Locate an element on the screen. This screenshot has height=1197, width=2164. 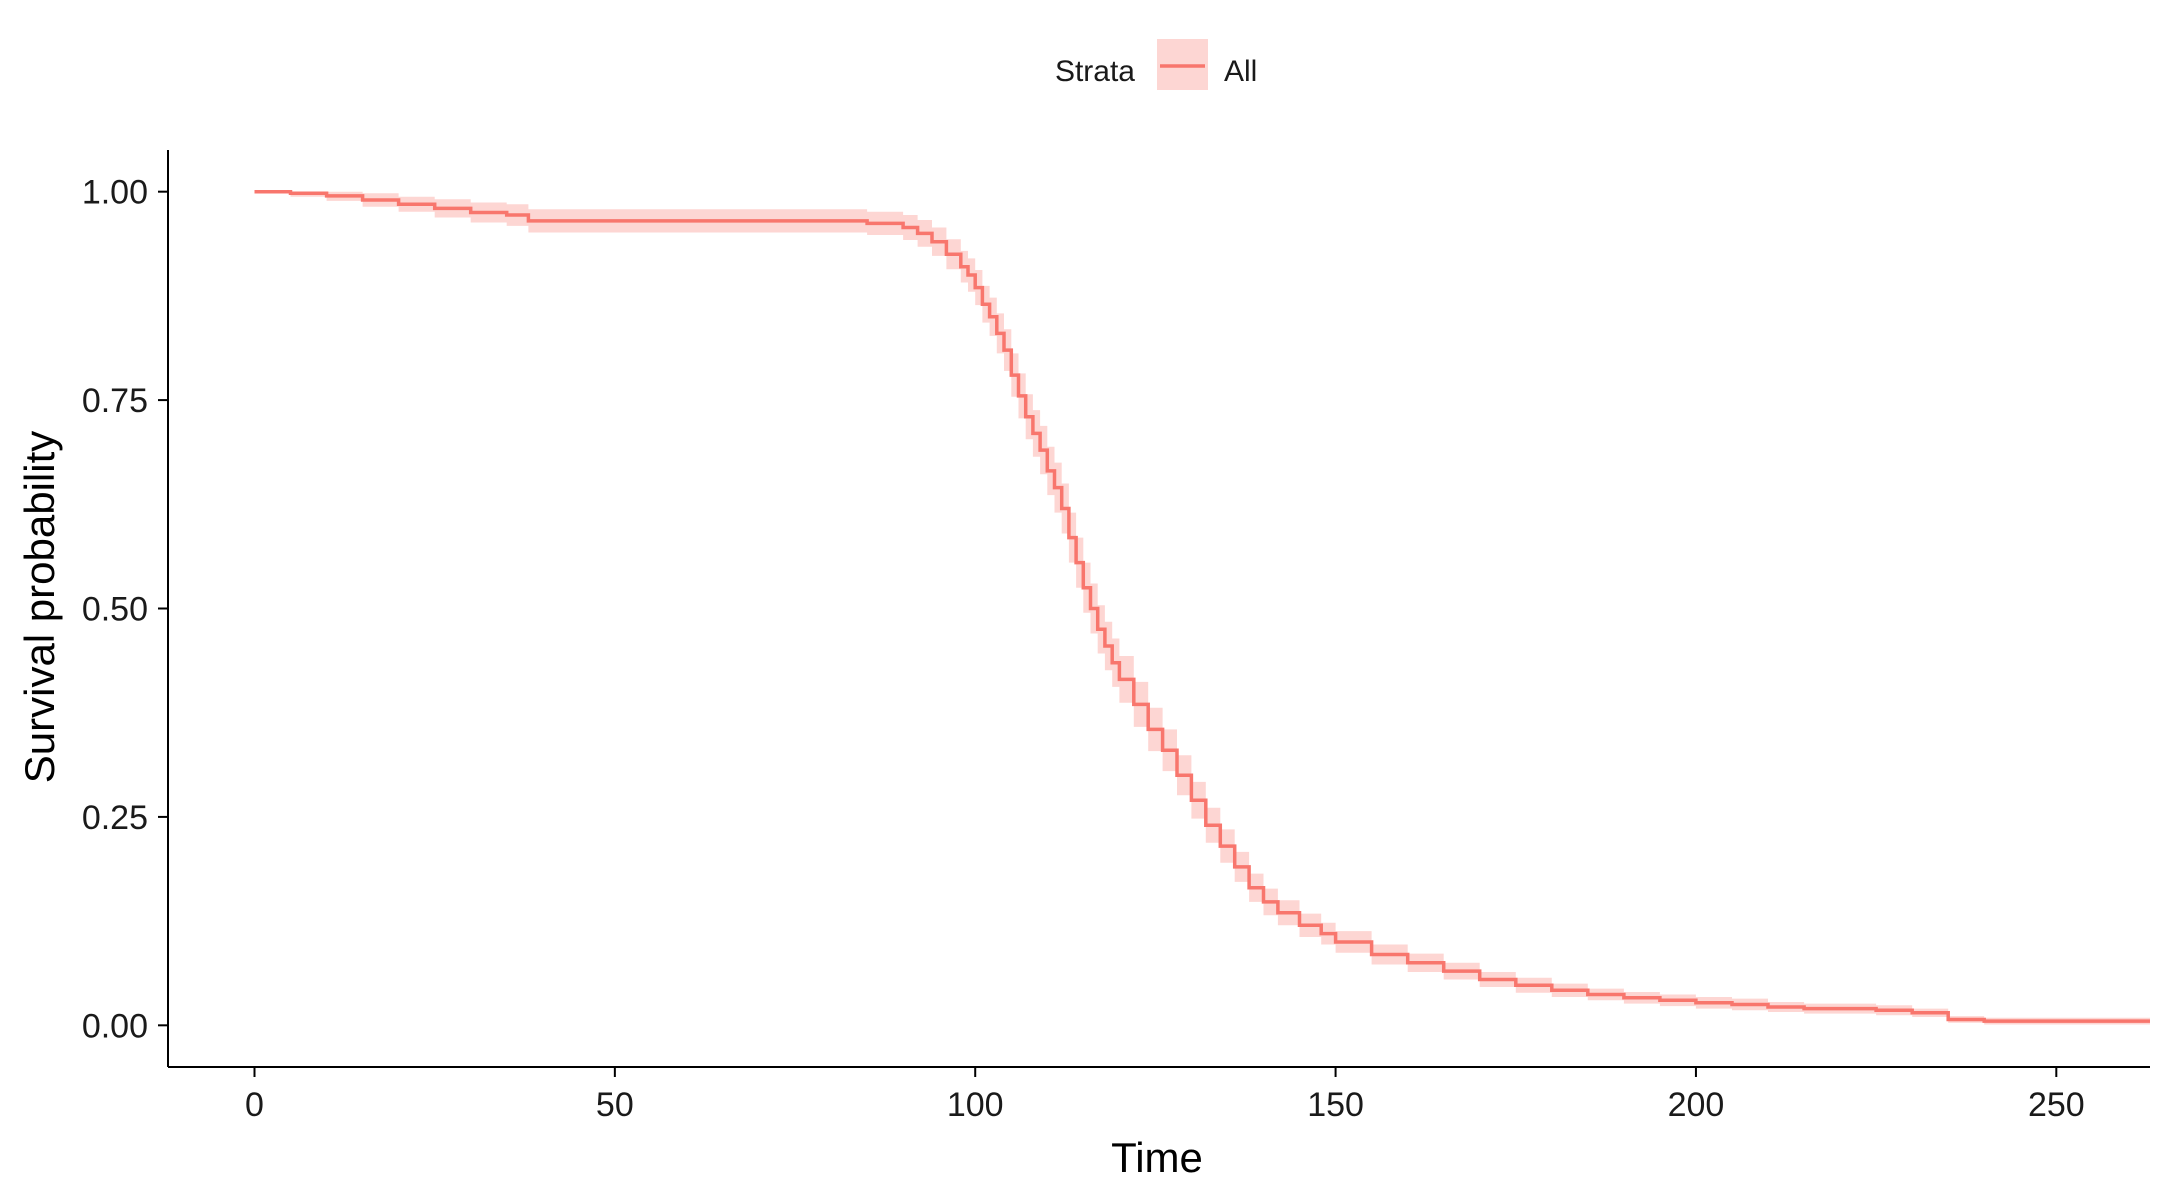
y-tick-label: 0.25 is located at coordinates (115, 818).